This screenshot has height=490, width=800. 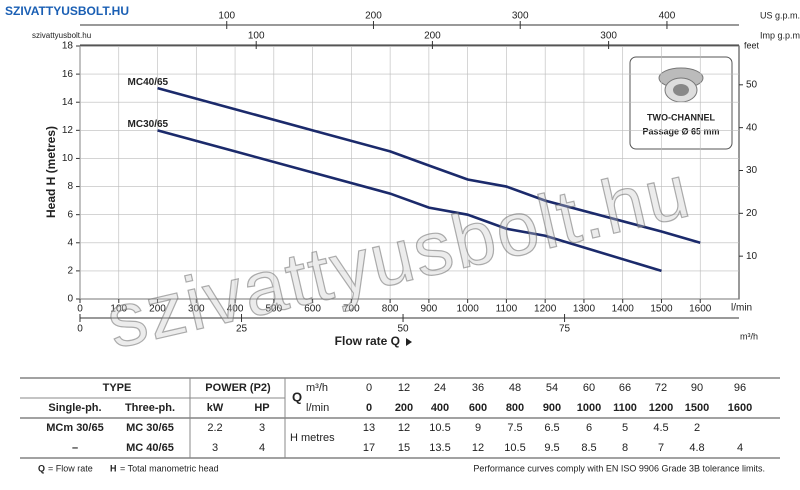 I want to click on table-cell: 4, so click(x=740, y=448).